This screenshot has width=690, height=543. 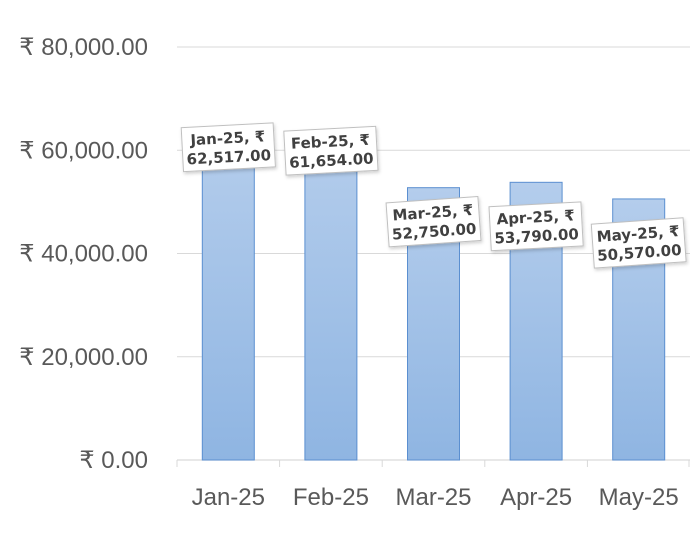 I want to click on x-tick-label: Feb-25, so click(x=331, y=497).